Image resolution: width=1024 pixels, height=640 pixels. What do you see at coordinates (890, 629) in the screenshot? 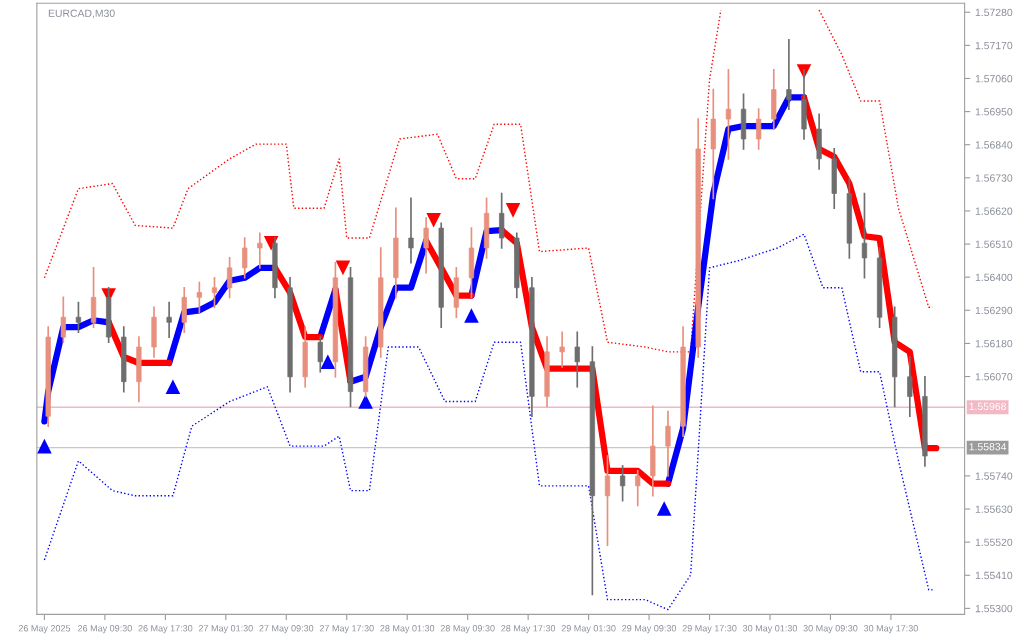
I see `x-tick-label: 30 May 17:30` at bounding box center [890, 629].